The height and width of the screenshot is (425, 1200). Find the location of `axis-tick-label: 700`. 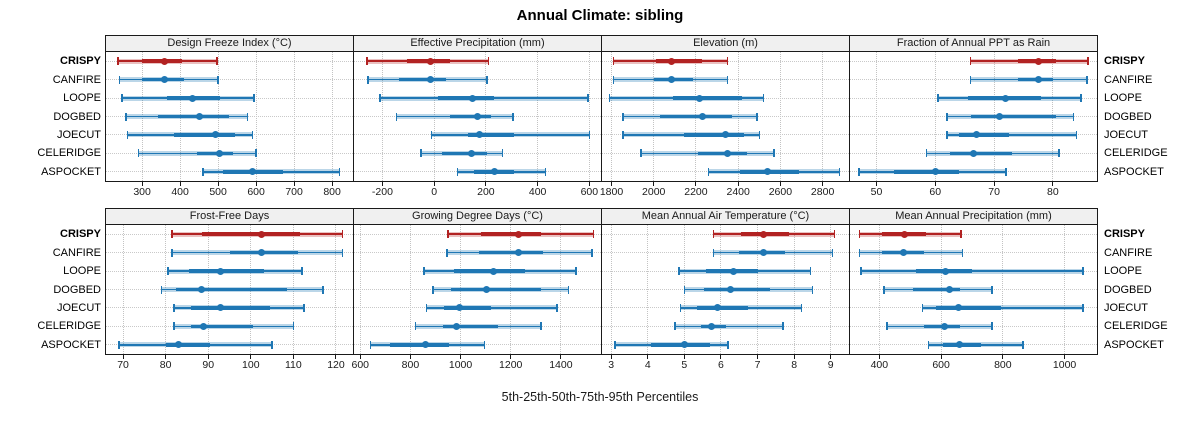

axis-tick-label: 700 is located at coordinates (294, 192).